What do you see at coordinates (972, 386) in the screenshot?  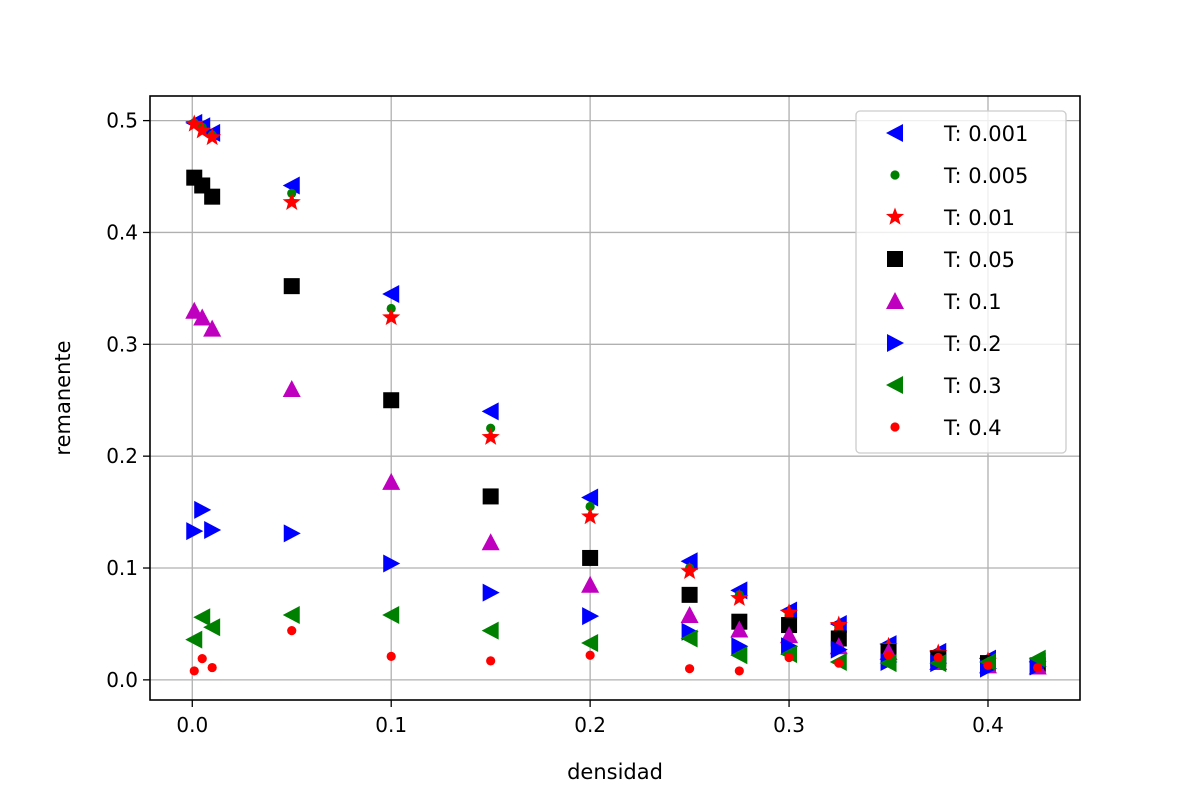 I see `legend-label: T: 0.3` at bounding box center [972, 386].